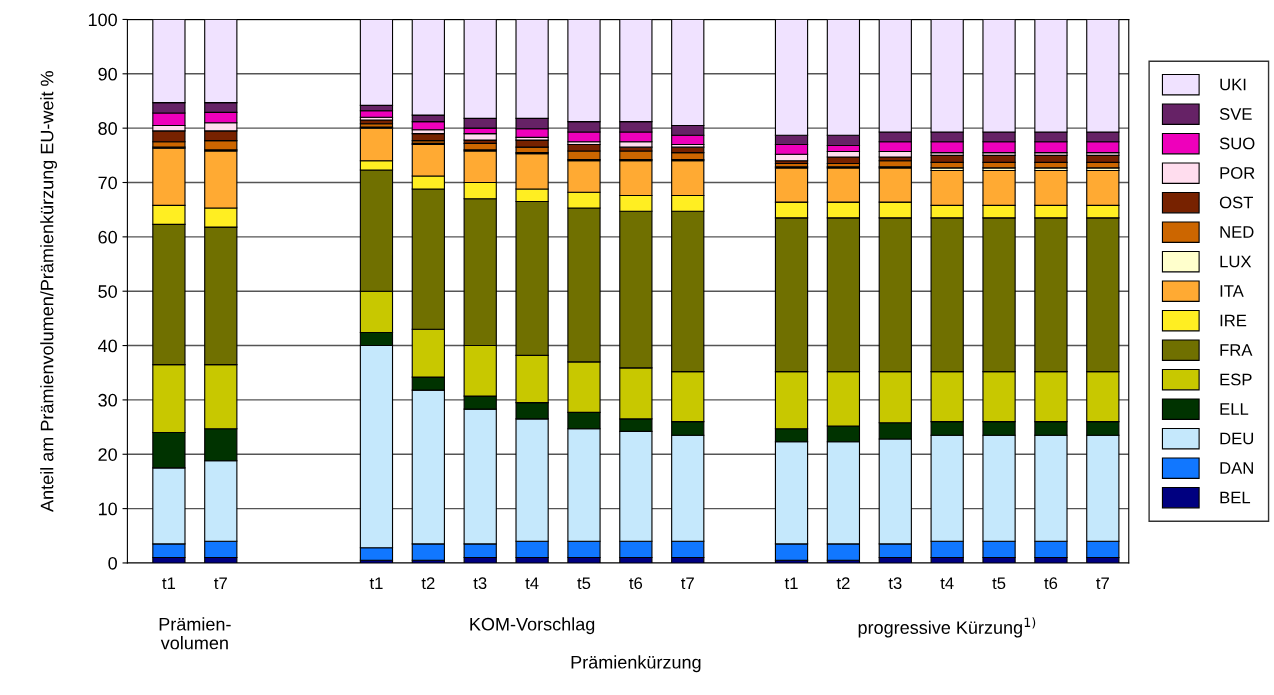 The width and height of the screenshot is (1274, 695). What do you see at coordinates (1237, 143) in the screenshot?
I see `legend-label: SUO` at bounding box center [1237, 143].